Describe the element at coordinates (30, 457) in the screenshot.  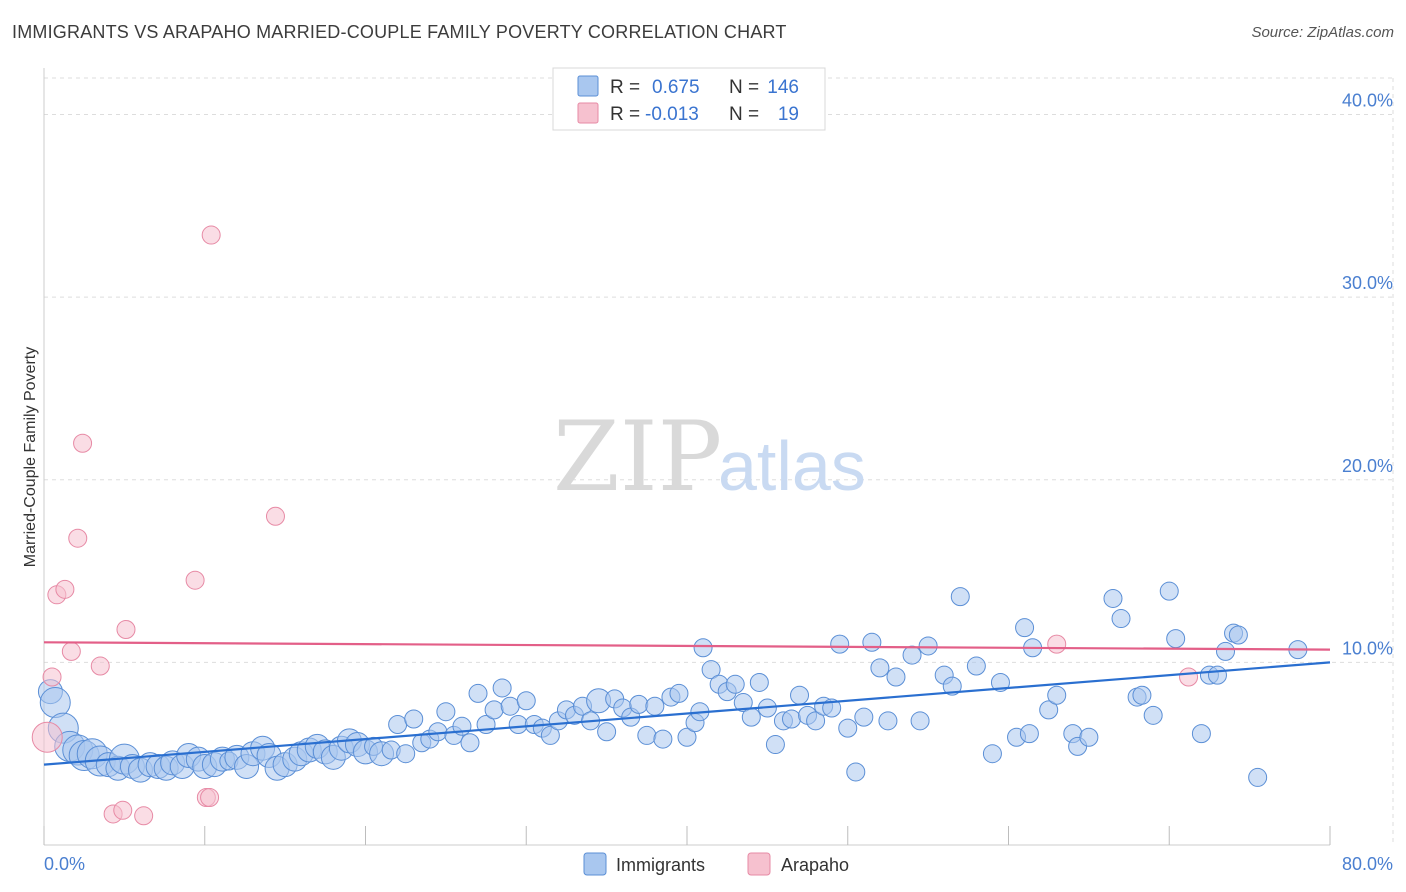
I see `y-axis-label: Married-Couple Family Poverty` at that location.